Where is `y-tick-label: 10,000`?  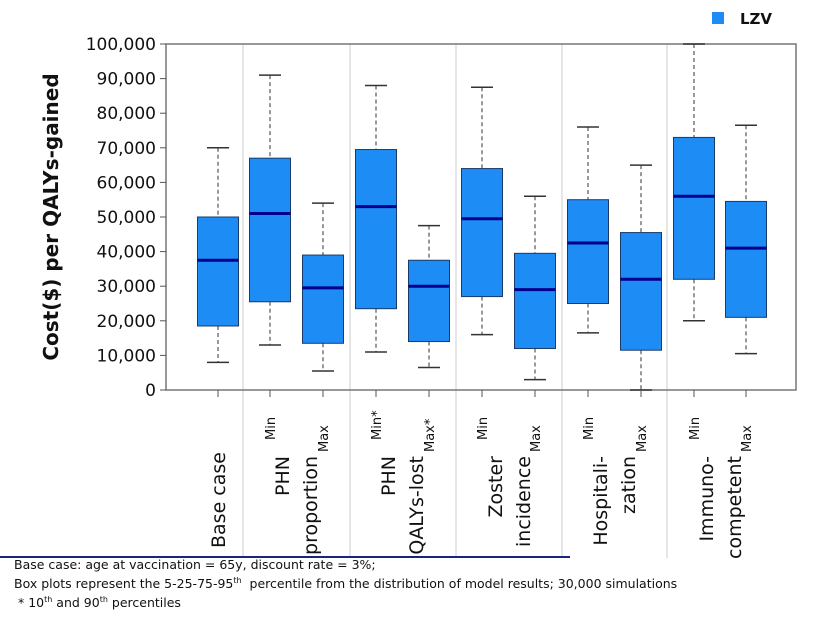
y-tick-label: 10,000 is located at coordinates (126, 356).